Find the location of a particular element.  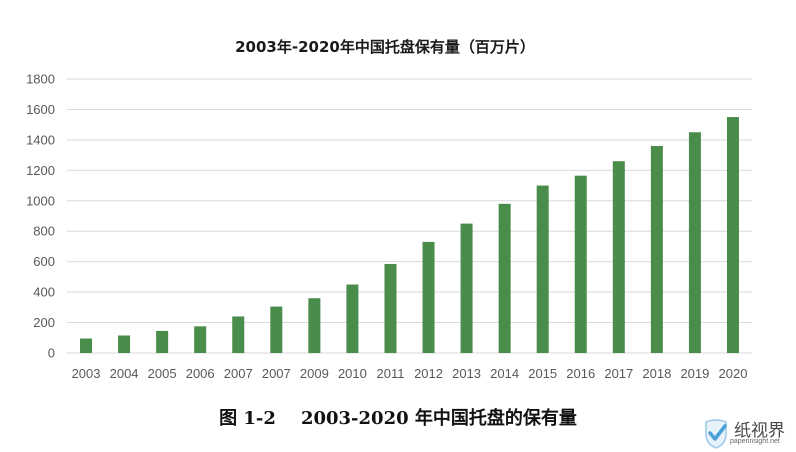

figure-caption: 图 1-2 2003-2020 年中国托盘的保有量 is located at coordinates (398, 418).